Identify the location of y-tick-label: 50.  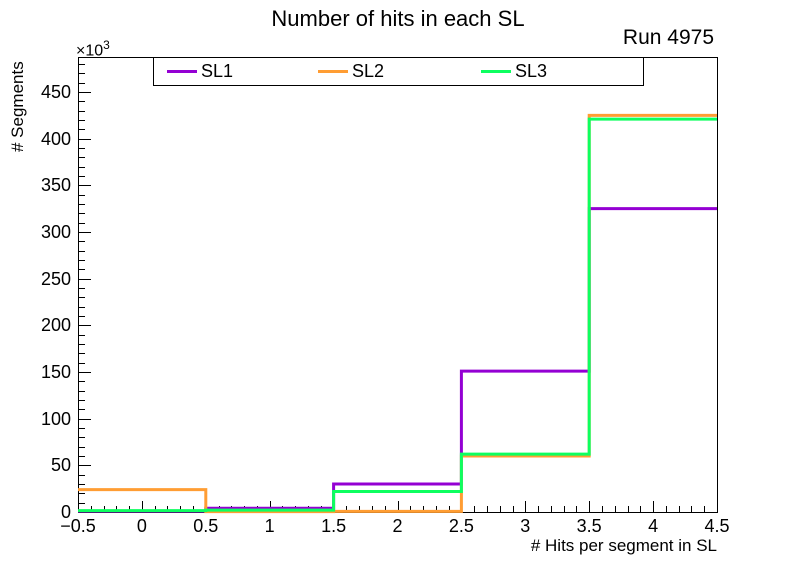
(60, 465).